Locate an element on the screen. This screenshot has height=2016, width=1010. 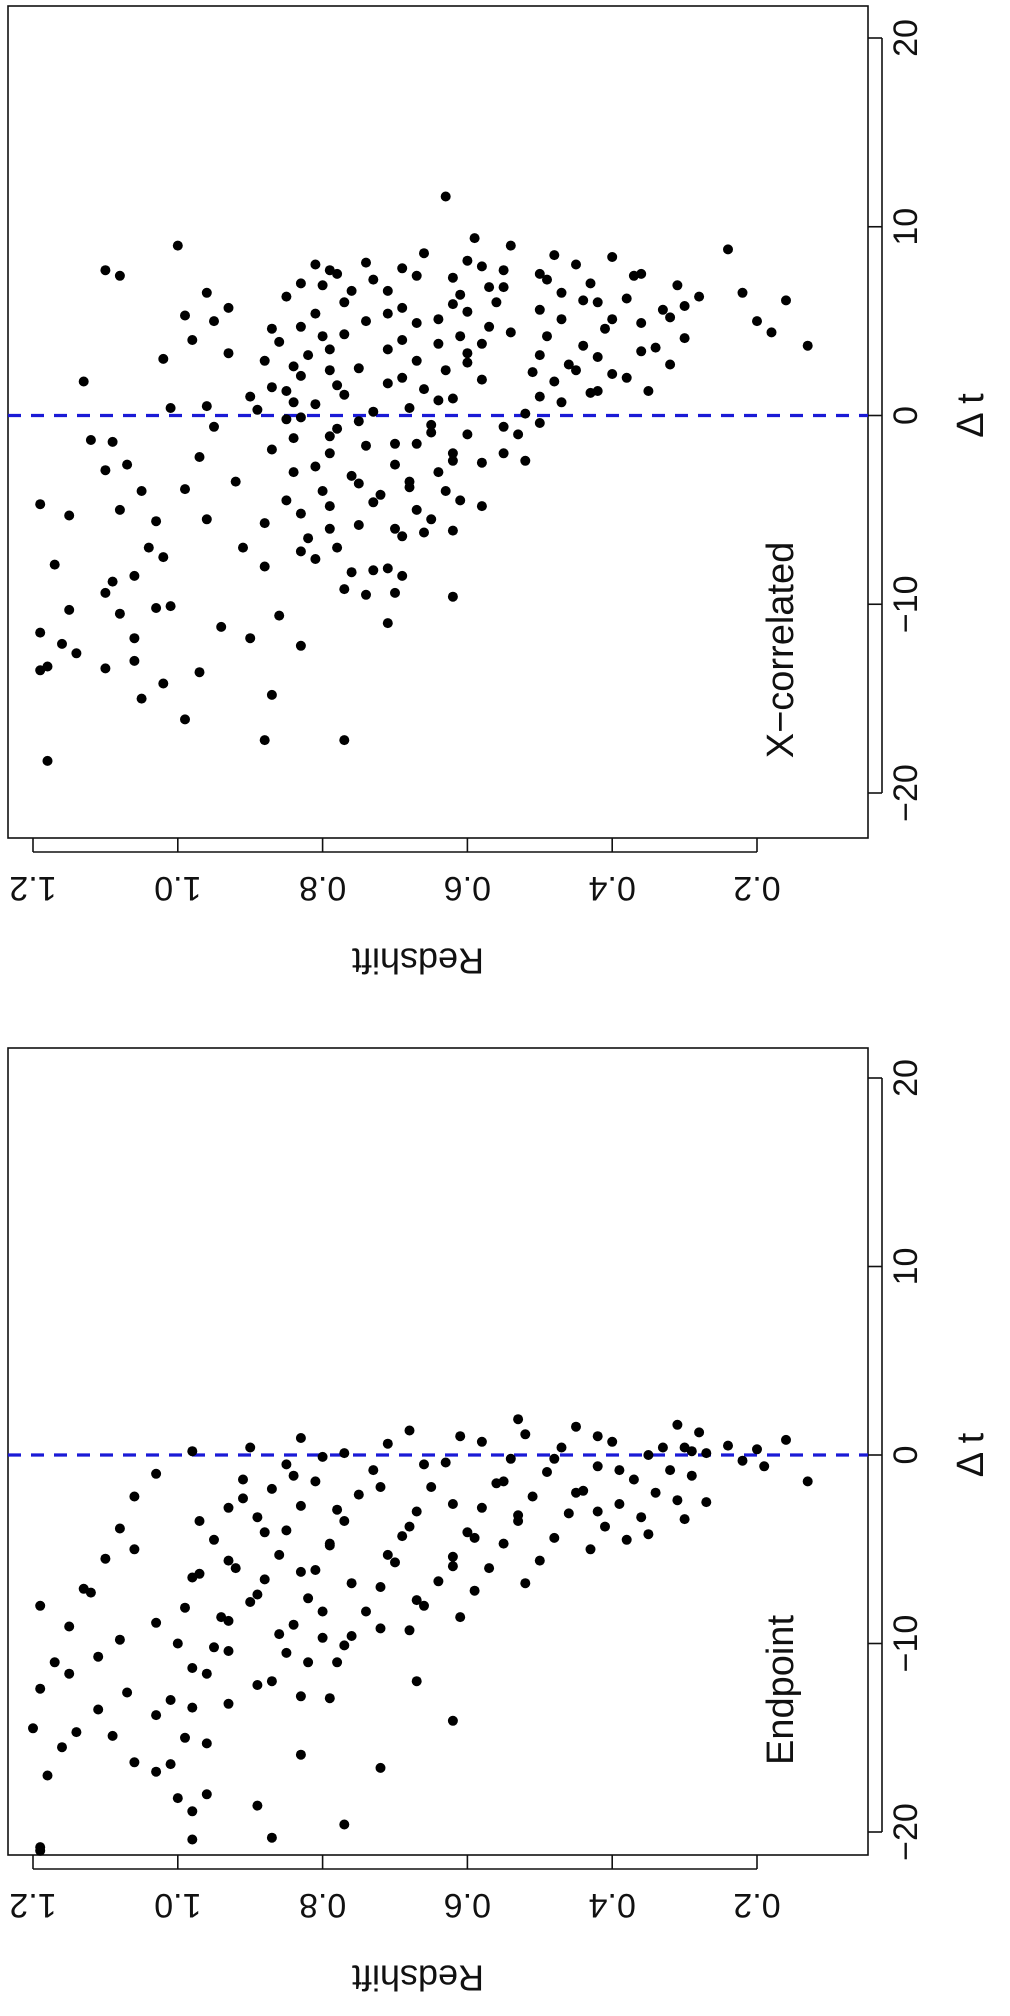
x-axis-label: Δ t is located at coordinates (971, 415).